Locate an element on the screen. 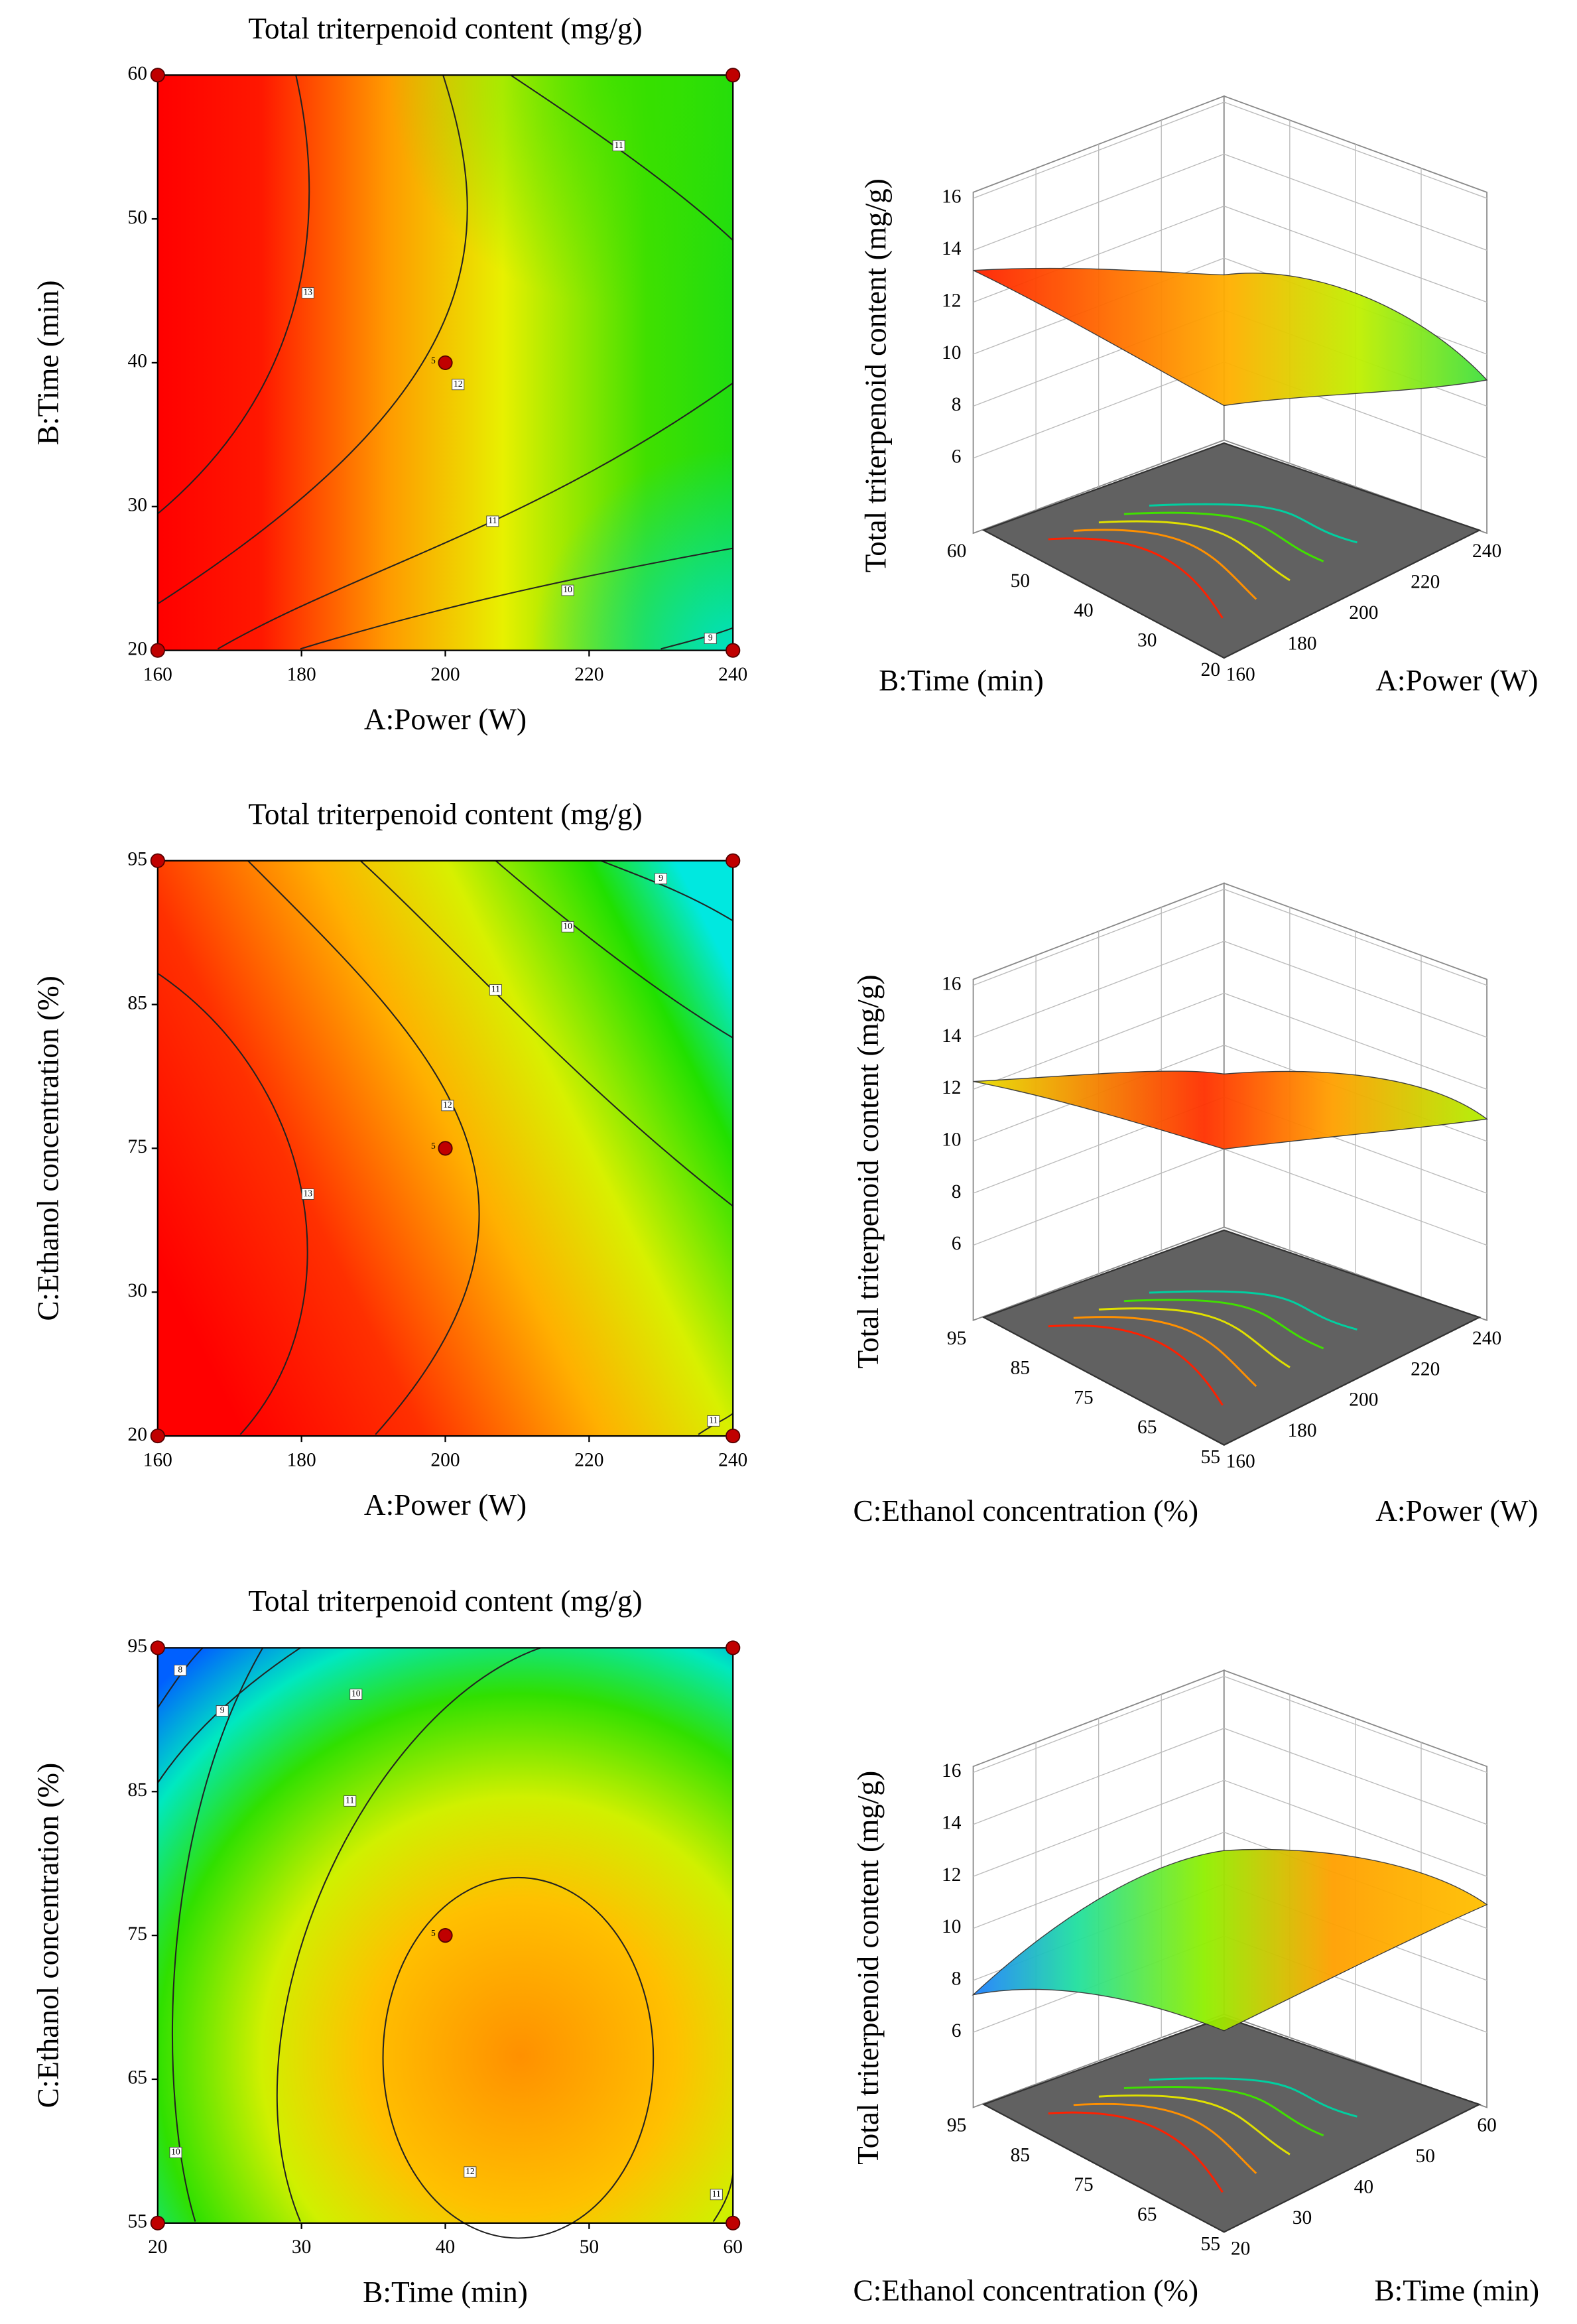 The image size is (1577, 2324). floor is located at coordinates (1231, 2124).